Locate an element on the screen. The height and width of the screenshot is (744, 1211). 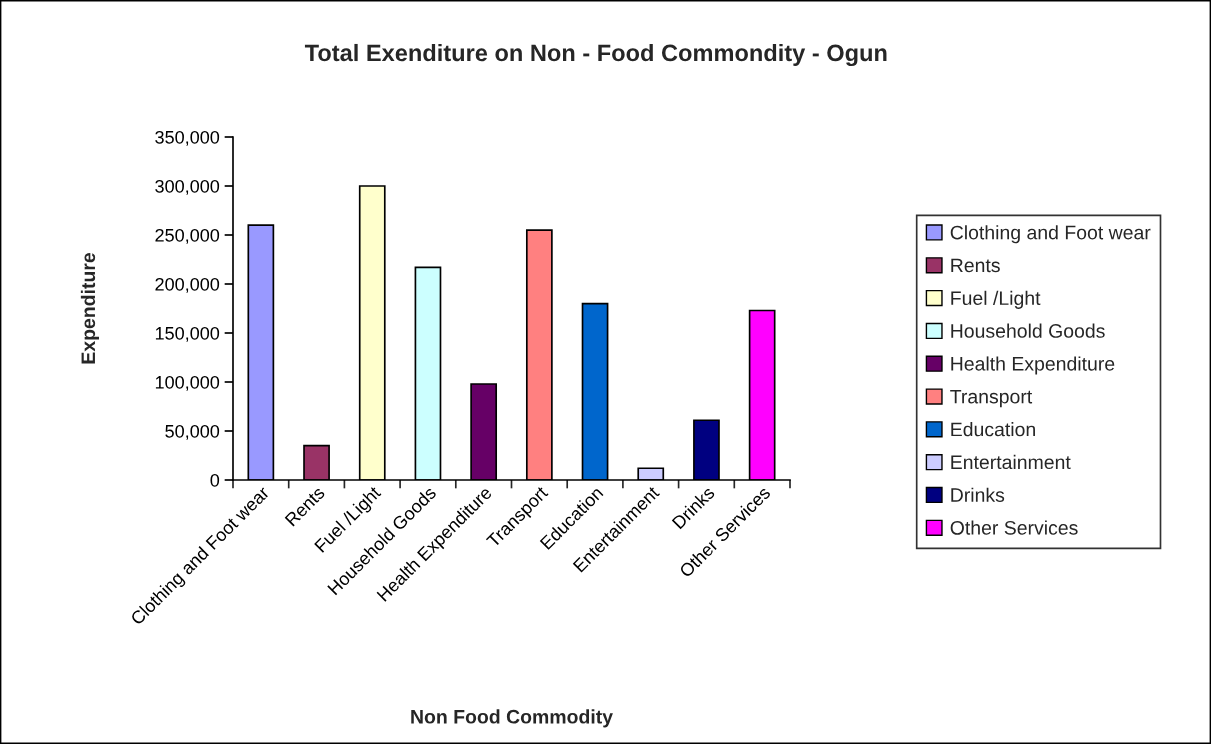
y-tick-label: 300,000 is located at coordinates (187, 187).